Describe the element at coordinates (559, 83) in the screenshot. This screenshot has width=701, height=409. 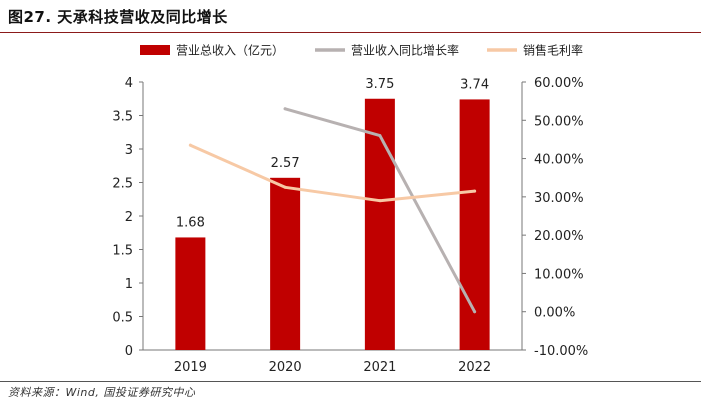
I see `right-tick-label: 60.00%` at that location.